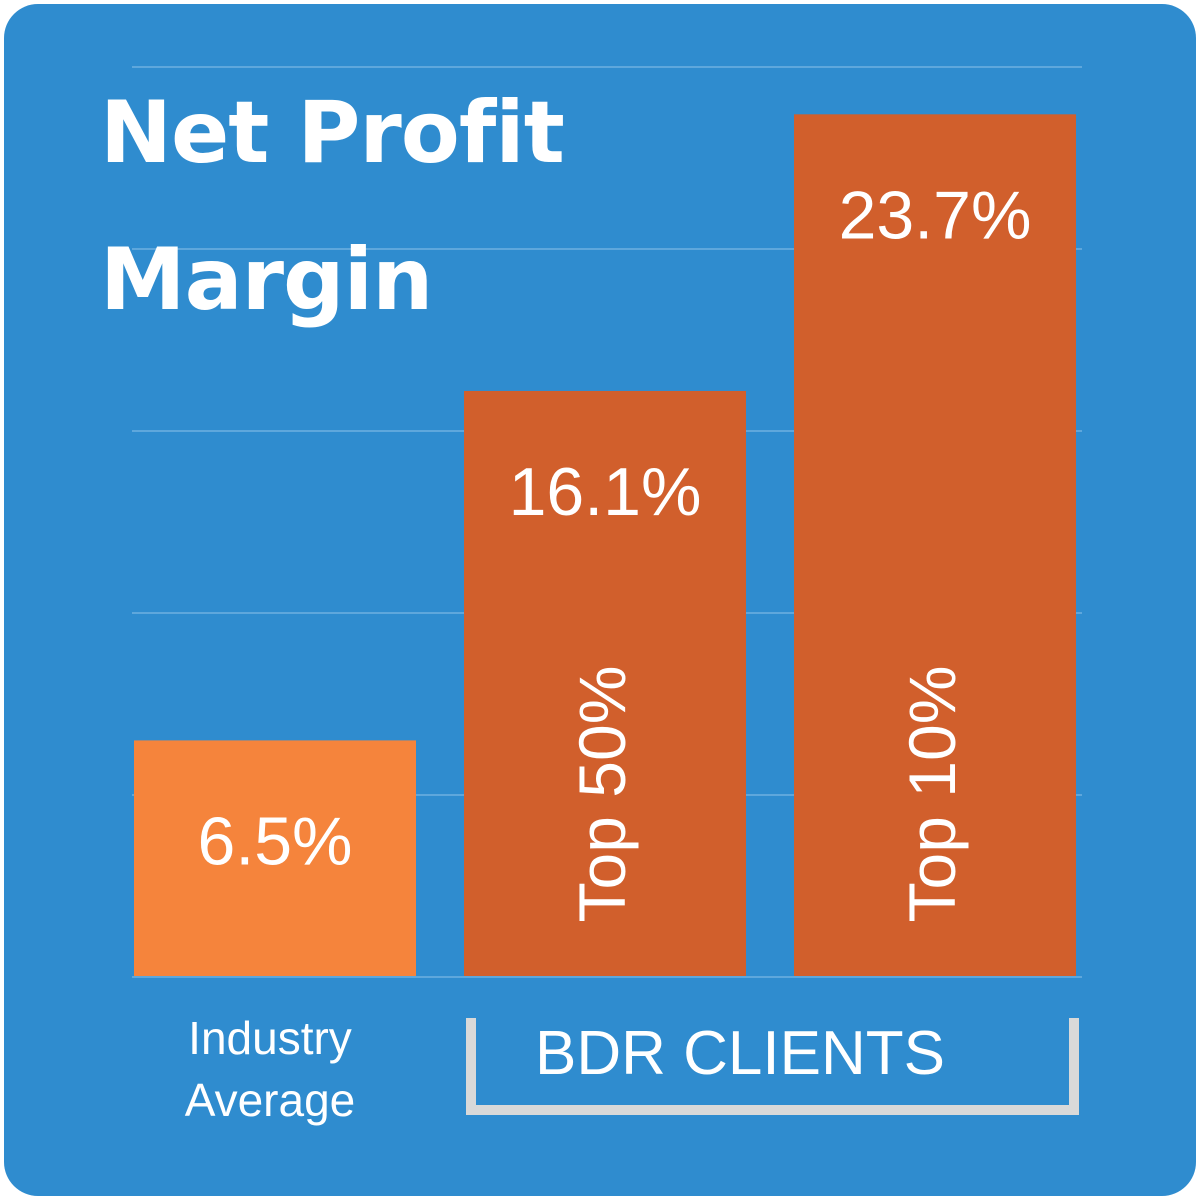 Image resolution: width=1200 pixels, height=1200 pixels. I want to click on bar-category-label-3: Top 10%, so click(932, 794).